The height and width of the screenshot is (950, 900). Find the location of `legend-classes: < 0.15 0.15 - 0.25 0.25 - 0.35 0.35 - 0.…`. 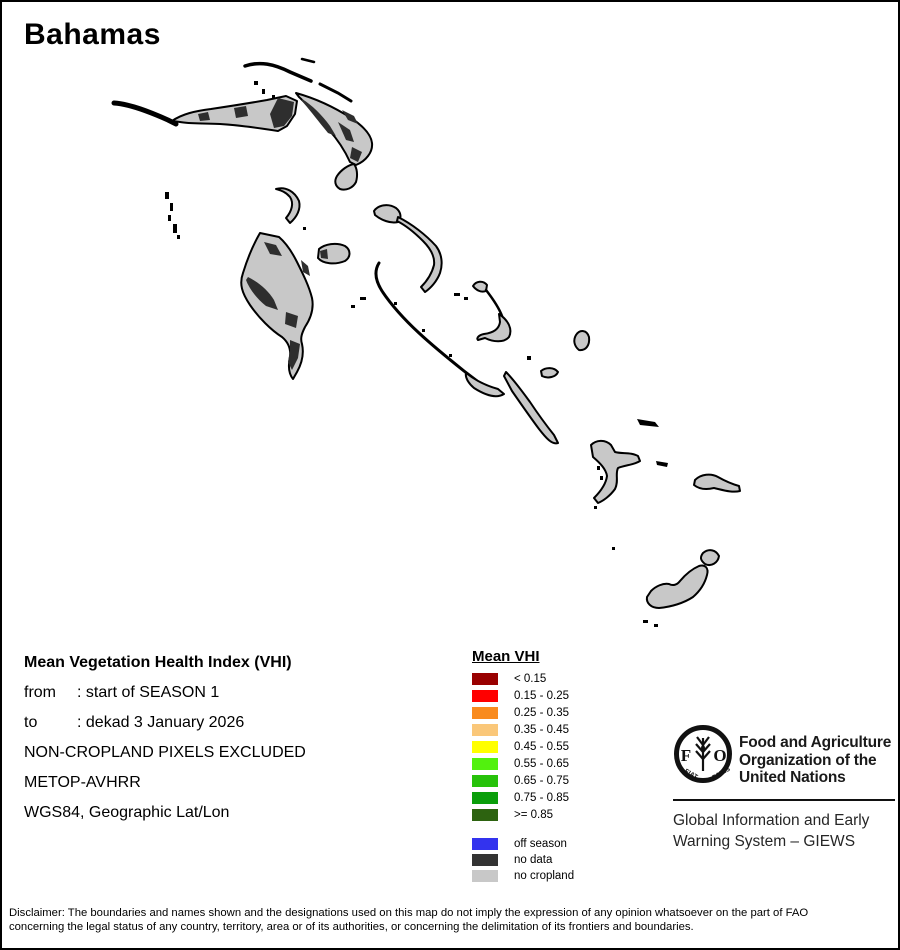

legend-classes: < 0.15 0.15 - 0.25 0.25 - 0.35 0.35 - 0.… is located at coordinates (523, 747).